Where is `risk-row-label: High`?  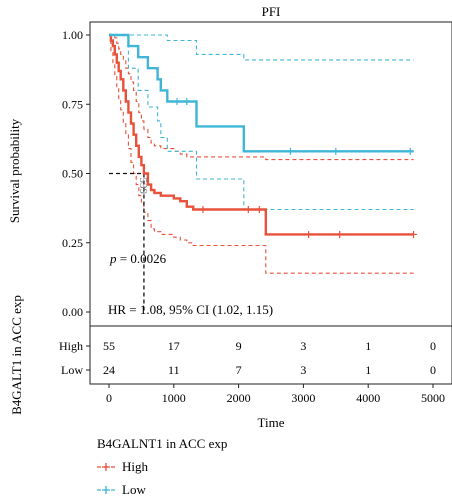
risk-row-label: High is located at coordinates (71, 346).